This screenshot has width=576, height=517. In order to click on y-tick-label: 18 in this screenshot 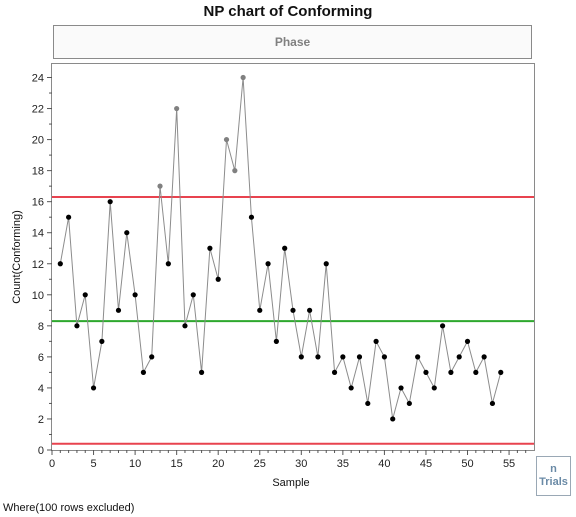, I will do `click(38, 172)`.